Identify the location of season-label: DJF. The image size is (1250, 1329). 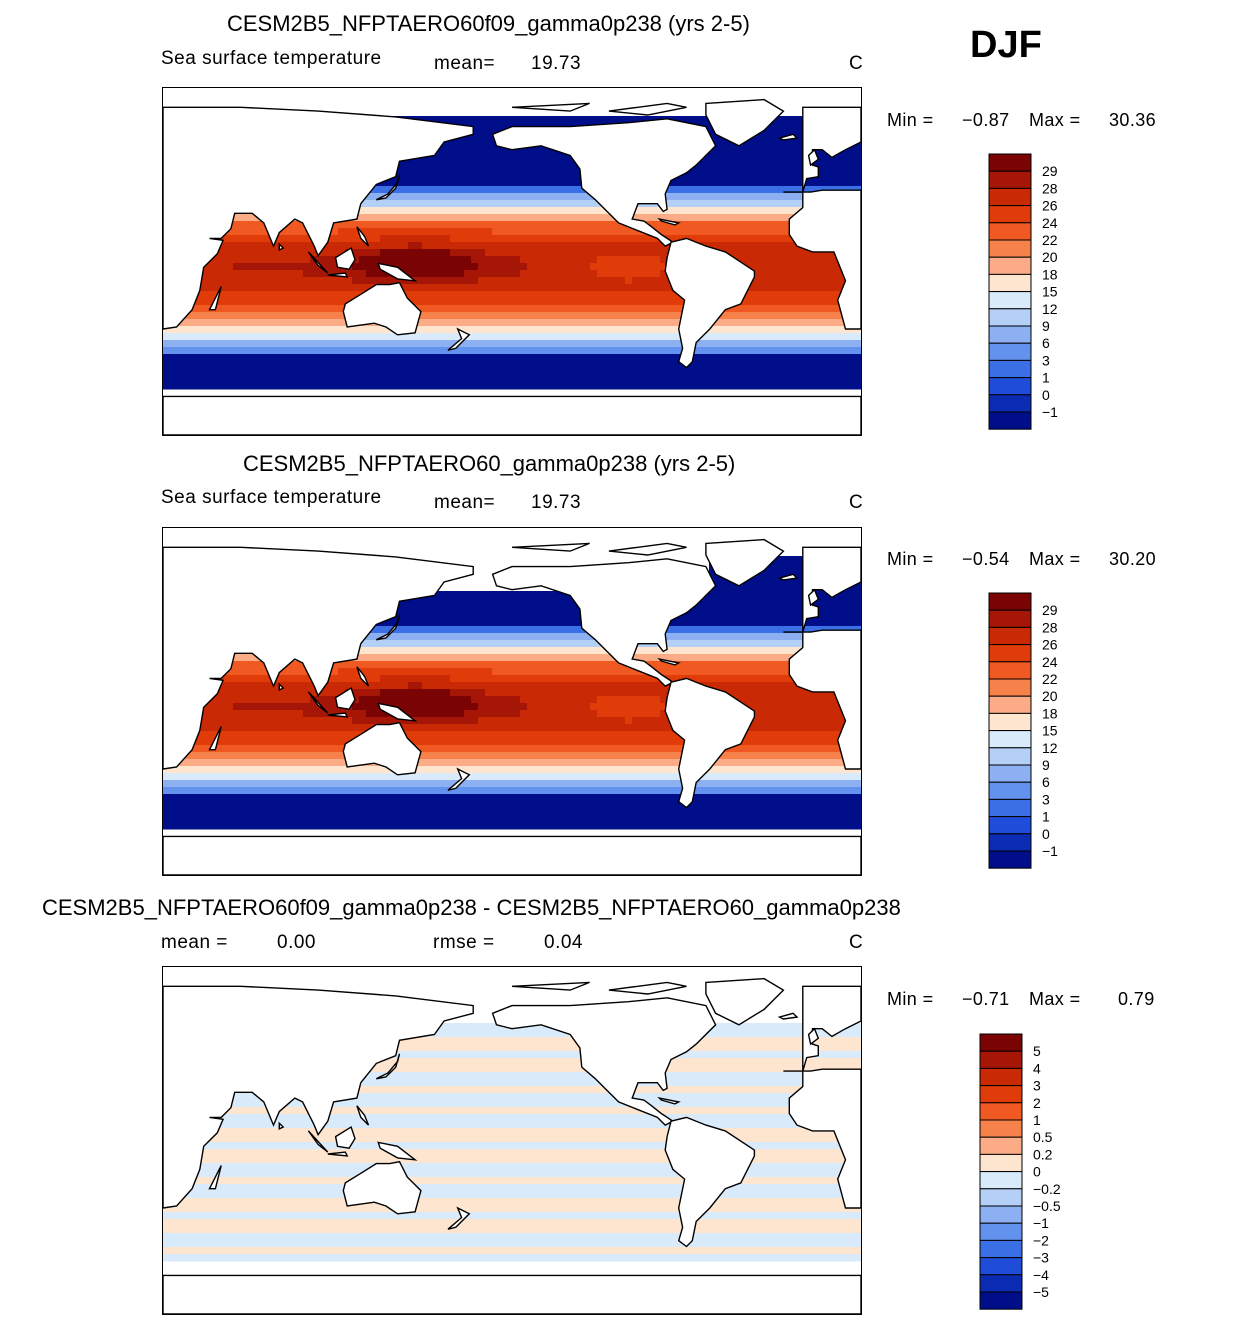
(1006, 45).